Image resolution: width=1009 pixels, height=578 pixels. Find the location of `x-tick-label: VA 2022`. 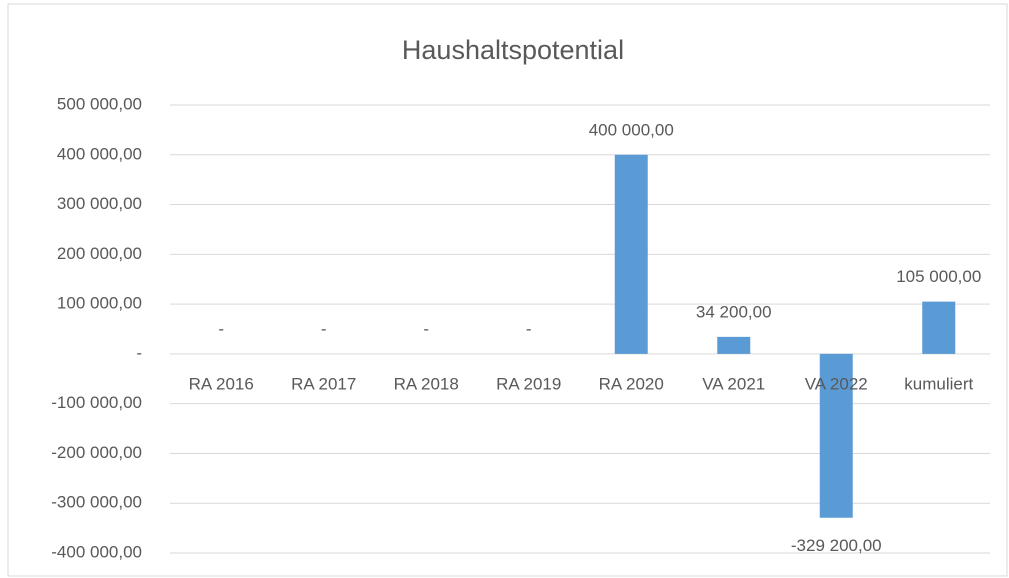

x-tick-label: VA 2022 is located at coordinates (836, 383).